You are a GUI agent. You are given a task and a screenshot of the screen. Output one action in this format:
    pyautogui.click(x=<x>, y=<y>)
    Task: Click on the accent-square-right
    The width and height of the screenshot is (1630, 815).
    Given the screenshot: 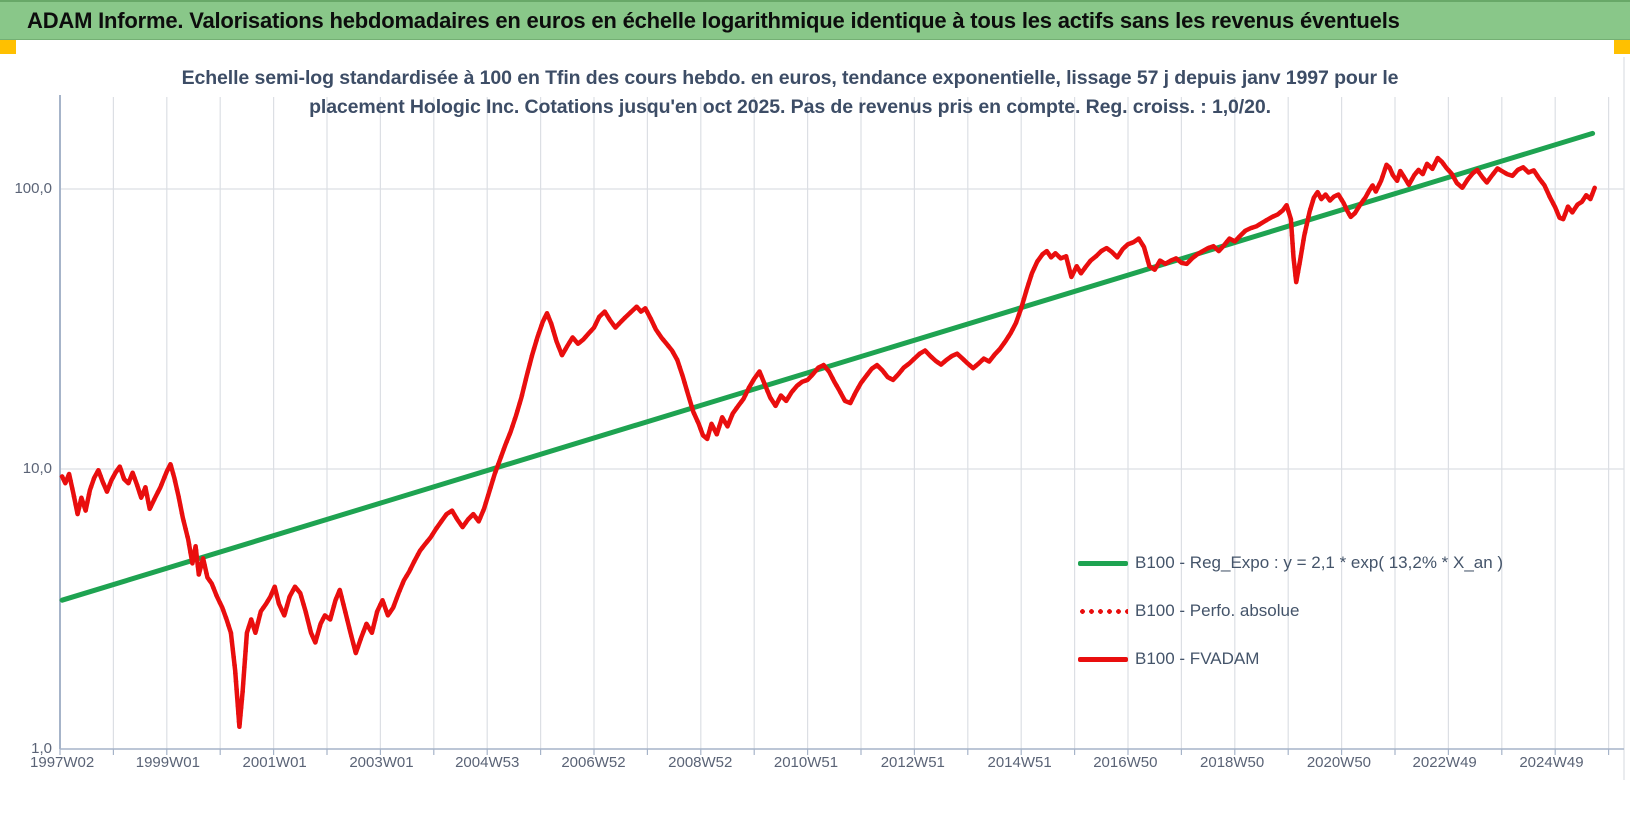 What is the action you would take?
    pyautogui.click(x=1622, y=47)
    